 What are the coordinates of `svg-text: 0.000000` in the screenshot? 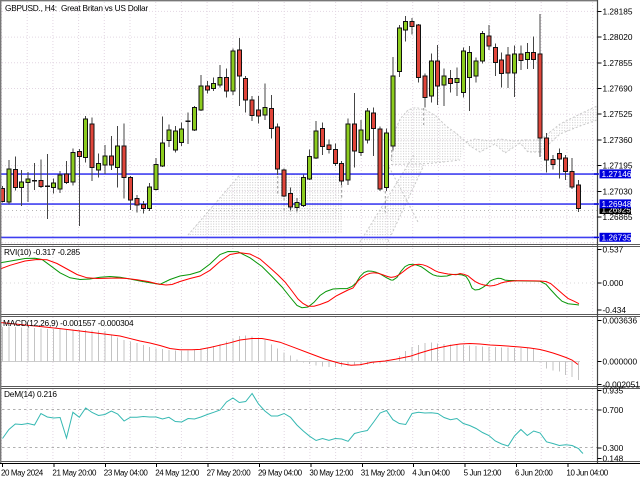 It's located at (620, 362).